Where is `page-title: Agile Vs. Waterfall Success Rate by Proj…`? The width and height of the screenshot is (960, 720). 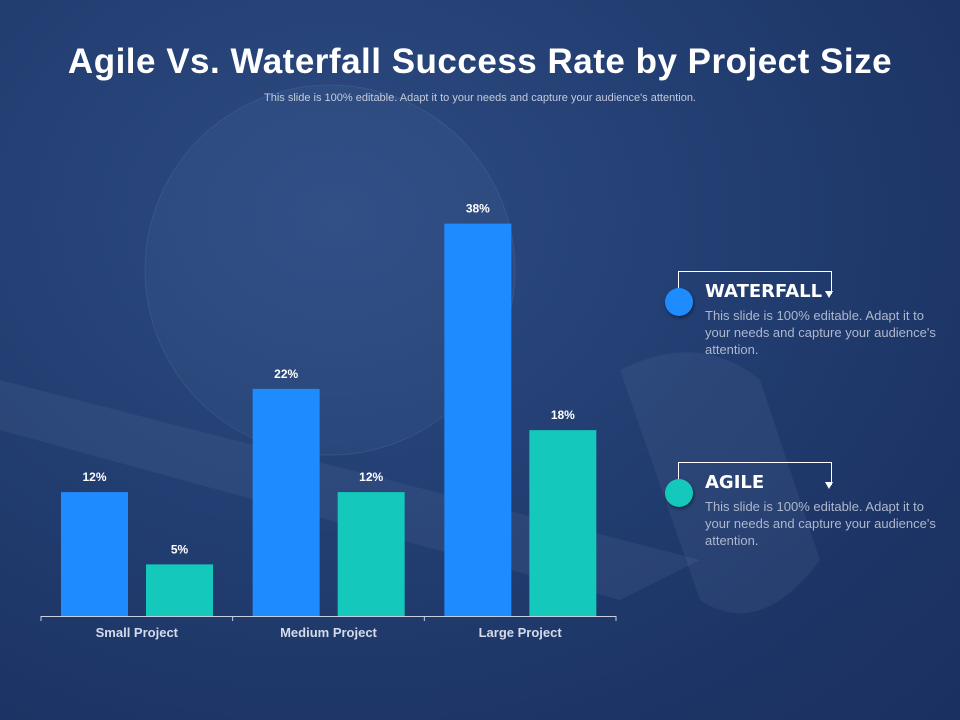
page-title: Agile Vs. Waterfall Success Rate by Proj… is located at coordinates (480, 61).